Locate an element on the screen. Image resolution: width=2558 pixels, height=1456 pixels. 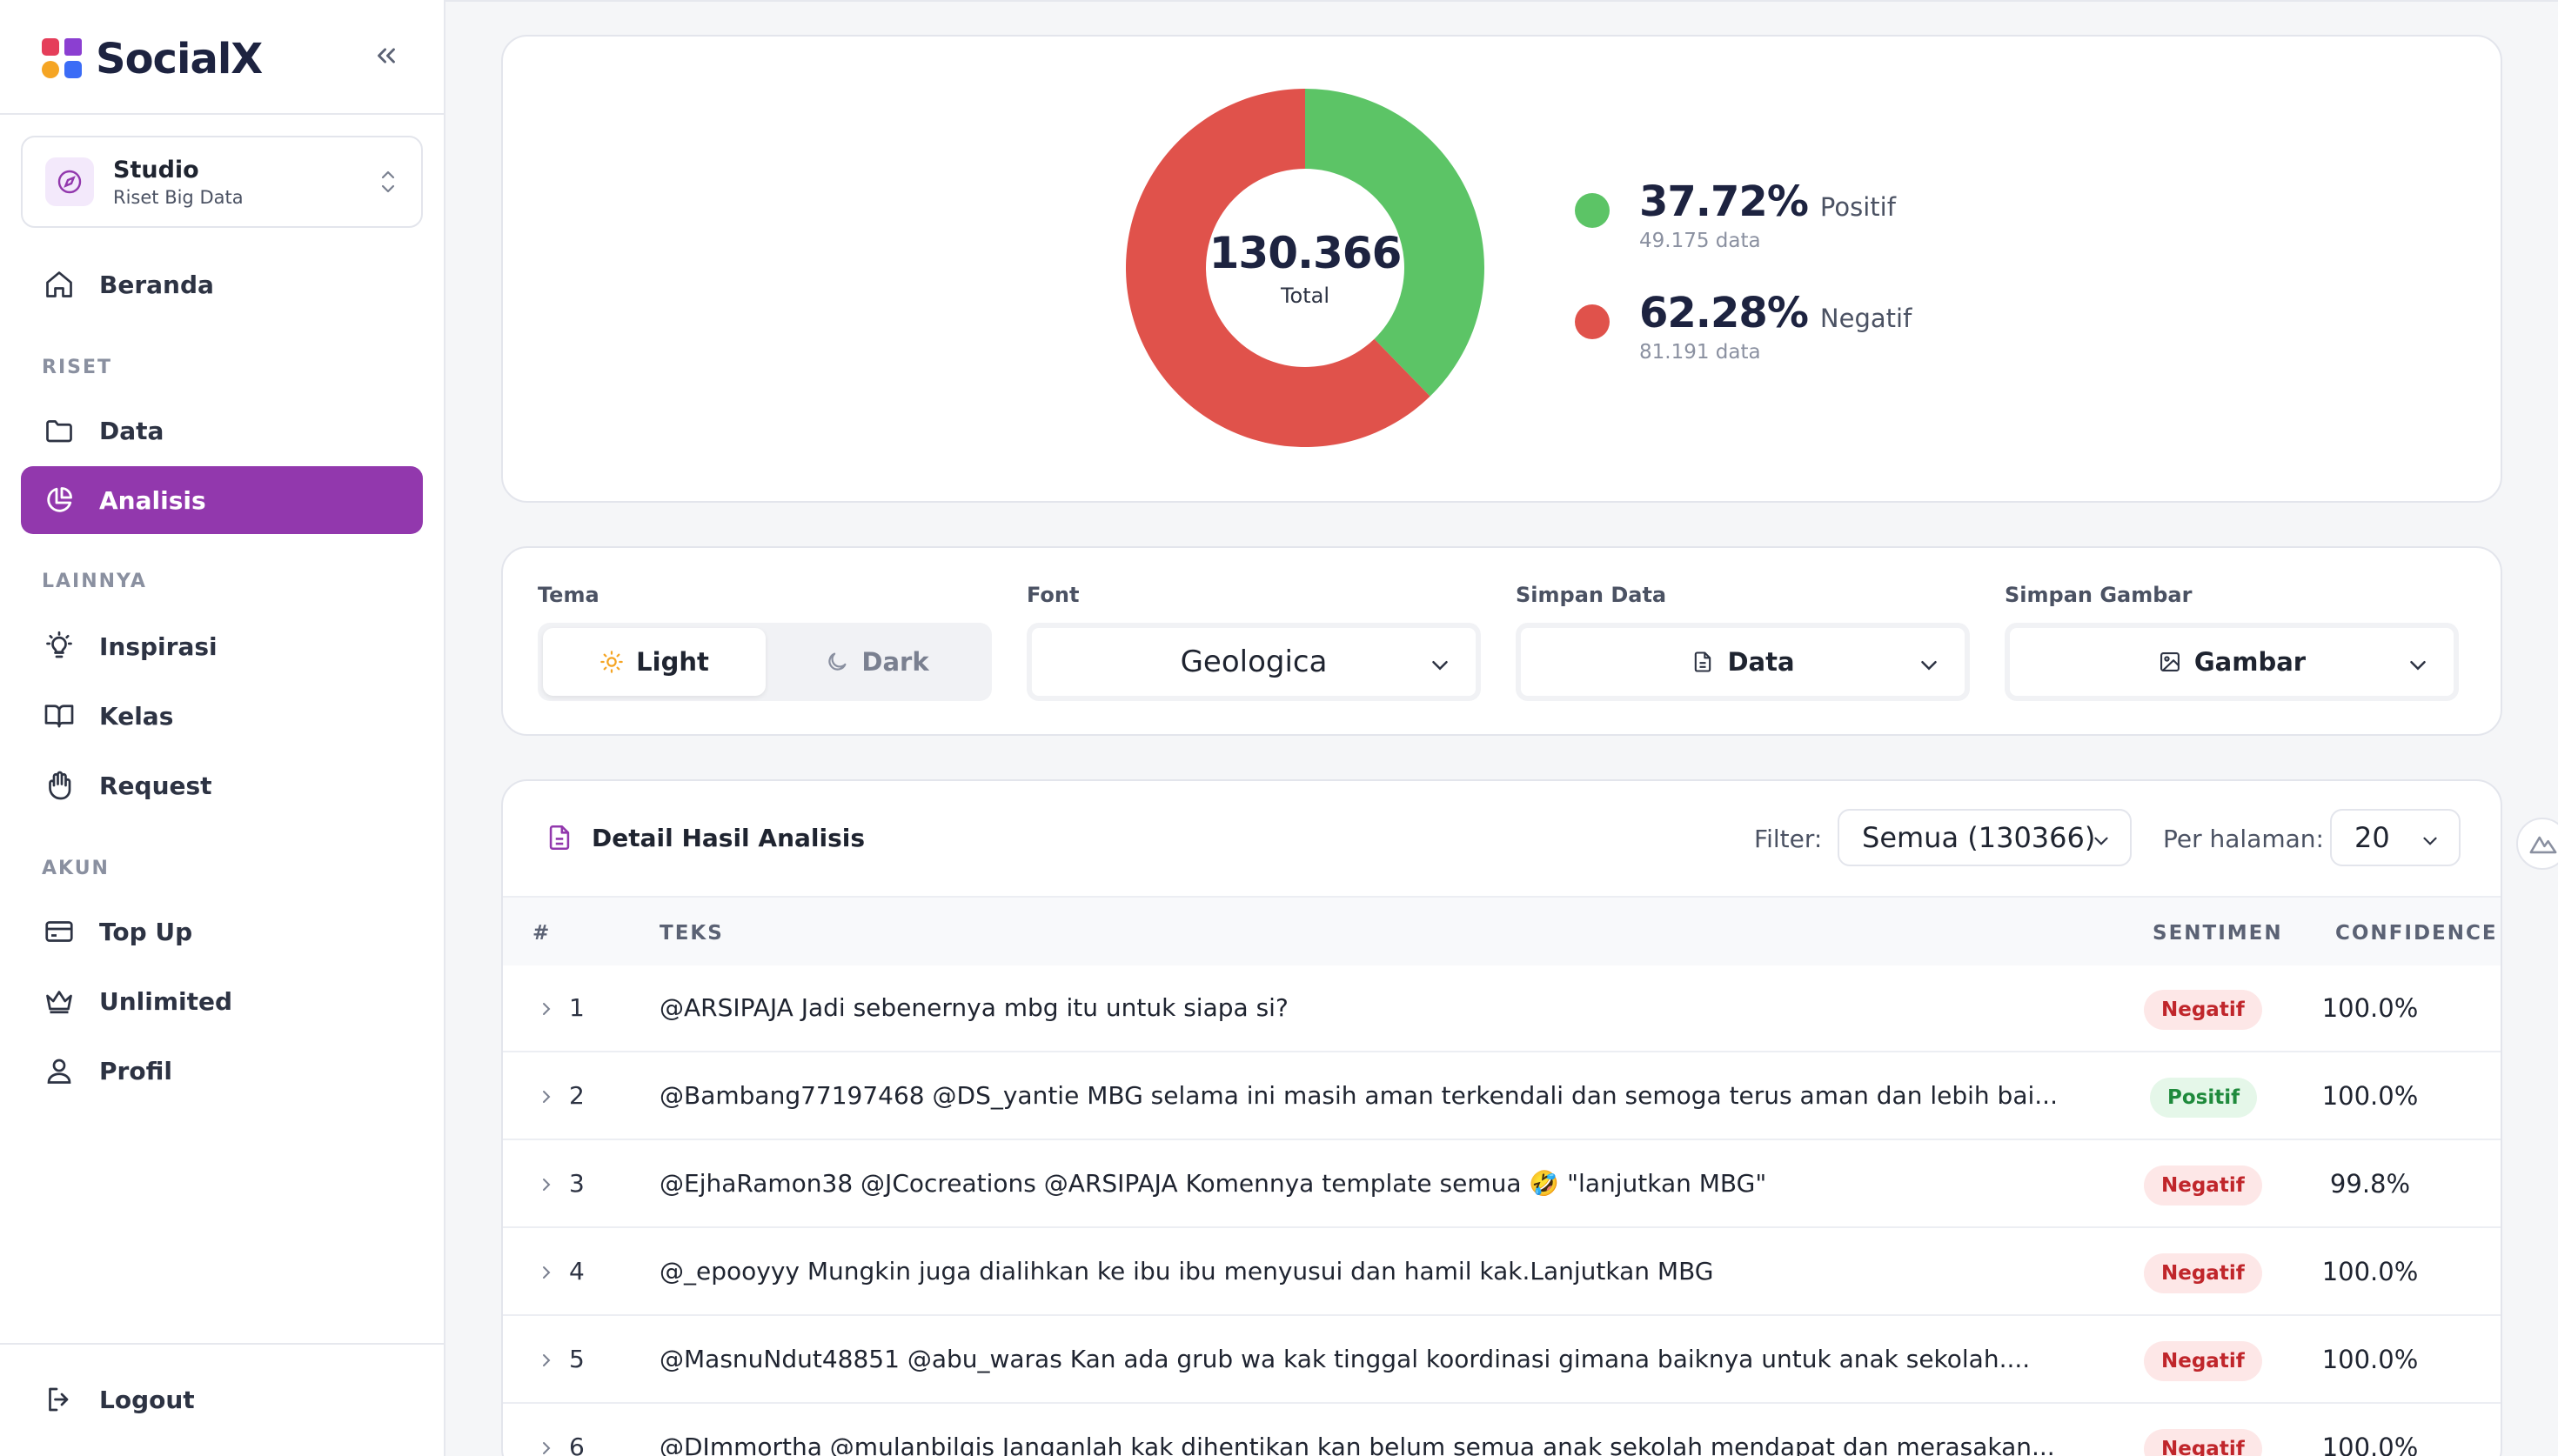
chevrons-left-icon is located at coordinates (386, 55).